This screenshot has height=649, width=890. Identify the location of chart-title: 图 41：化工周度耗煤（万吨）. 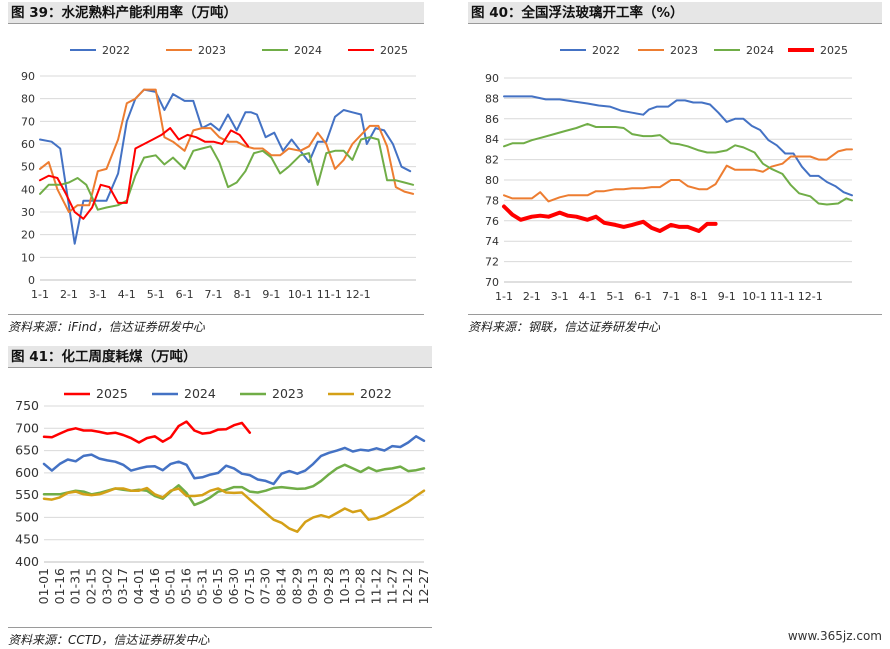
(220, 357).